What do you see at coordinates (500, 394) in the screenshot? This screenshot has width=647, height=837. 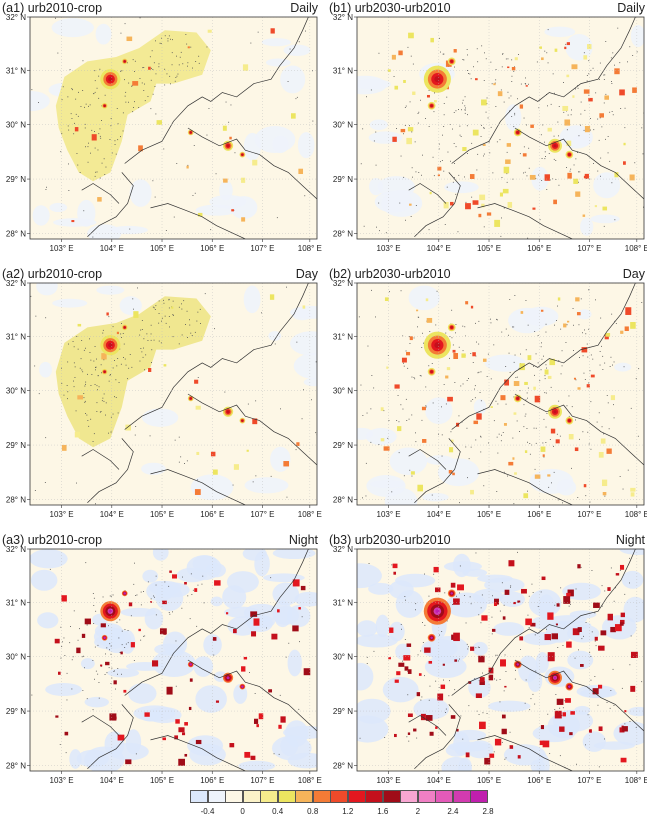 I see `map-frame` at bounding box center [500, 394].